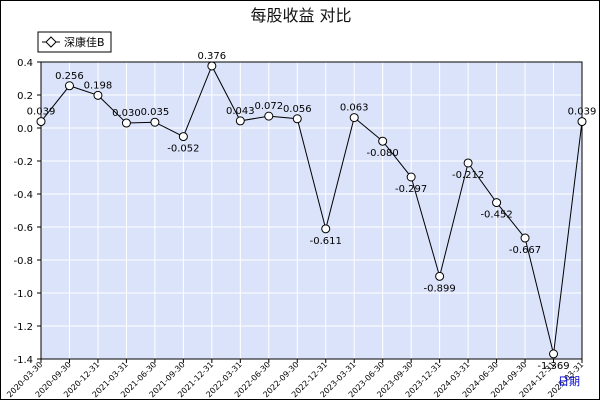 The height and width of the screenshot is (401, 600). Describe the element at coordinates (69, 76) in the screenshot. I see `data-label: 0.256` at that location.